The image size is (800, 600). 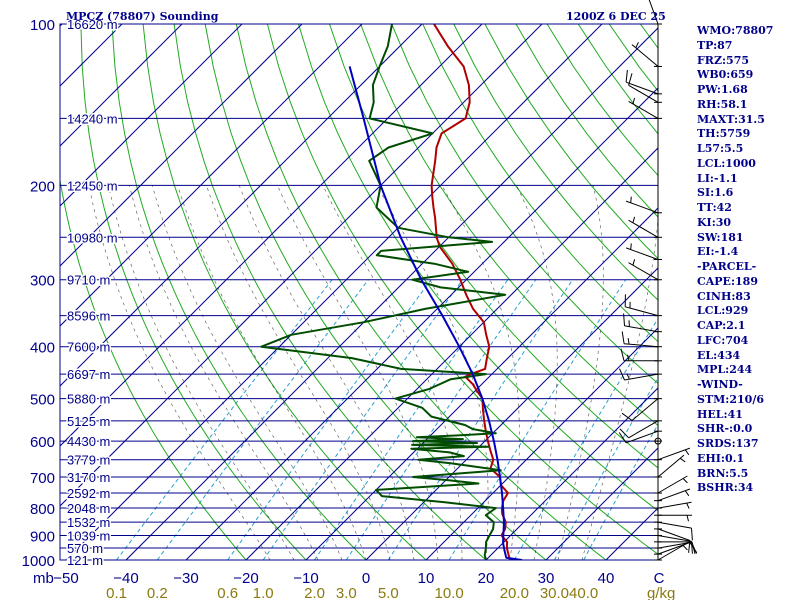 What do you see at coordinates (718, 252) in the screenshot?
I see `stat-item: EI:-1.4` at bounding box center [718, 252].